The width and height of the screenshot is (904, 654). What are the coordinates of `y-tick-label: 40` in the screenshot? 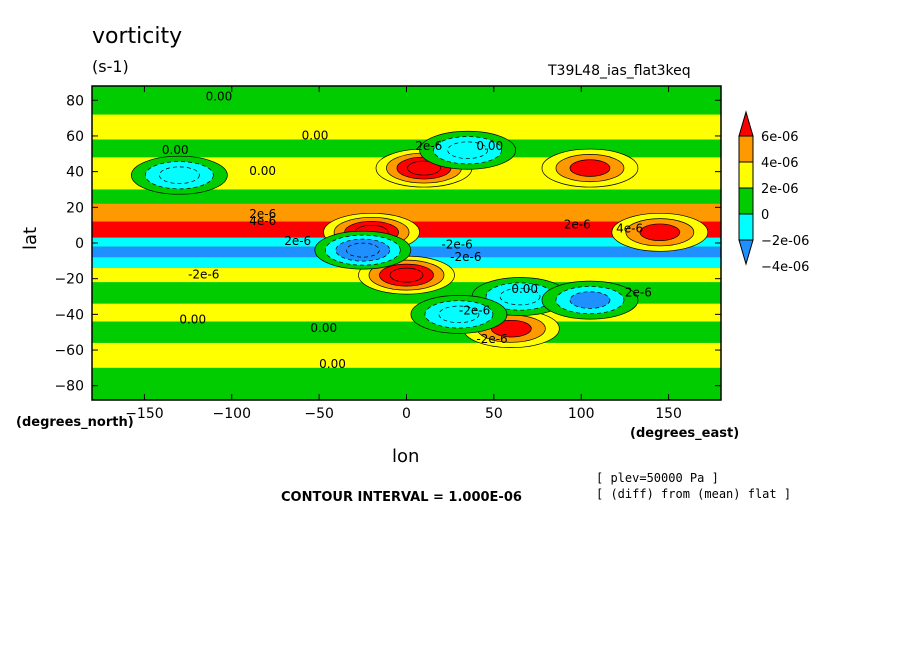 It's located at (75, 173).